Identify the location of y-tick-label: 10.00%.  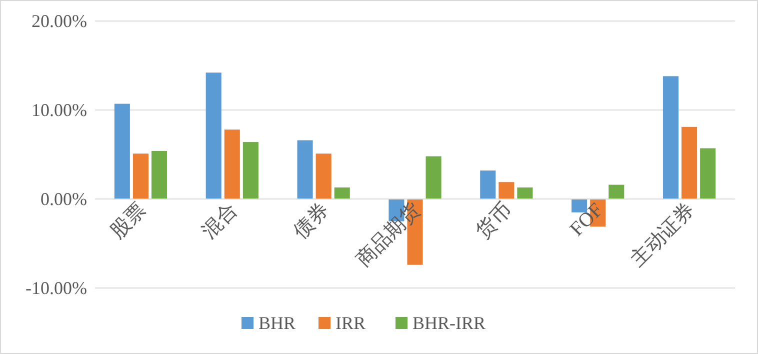
(59, 110).